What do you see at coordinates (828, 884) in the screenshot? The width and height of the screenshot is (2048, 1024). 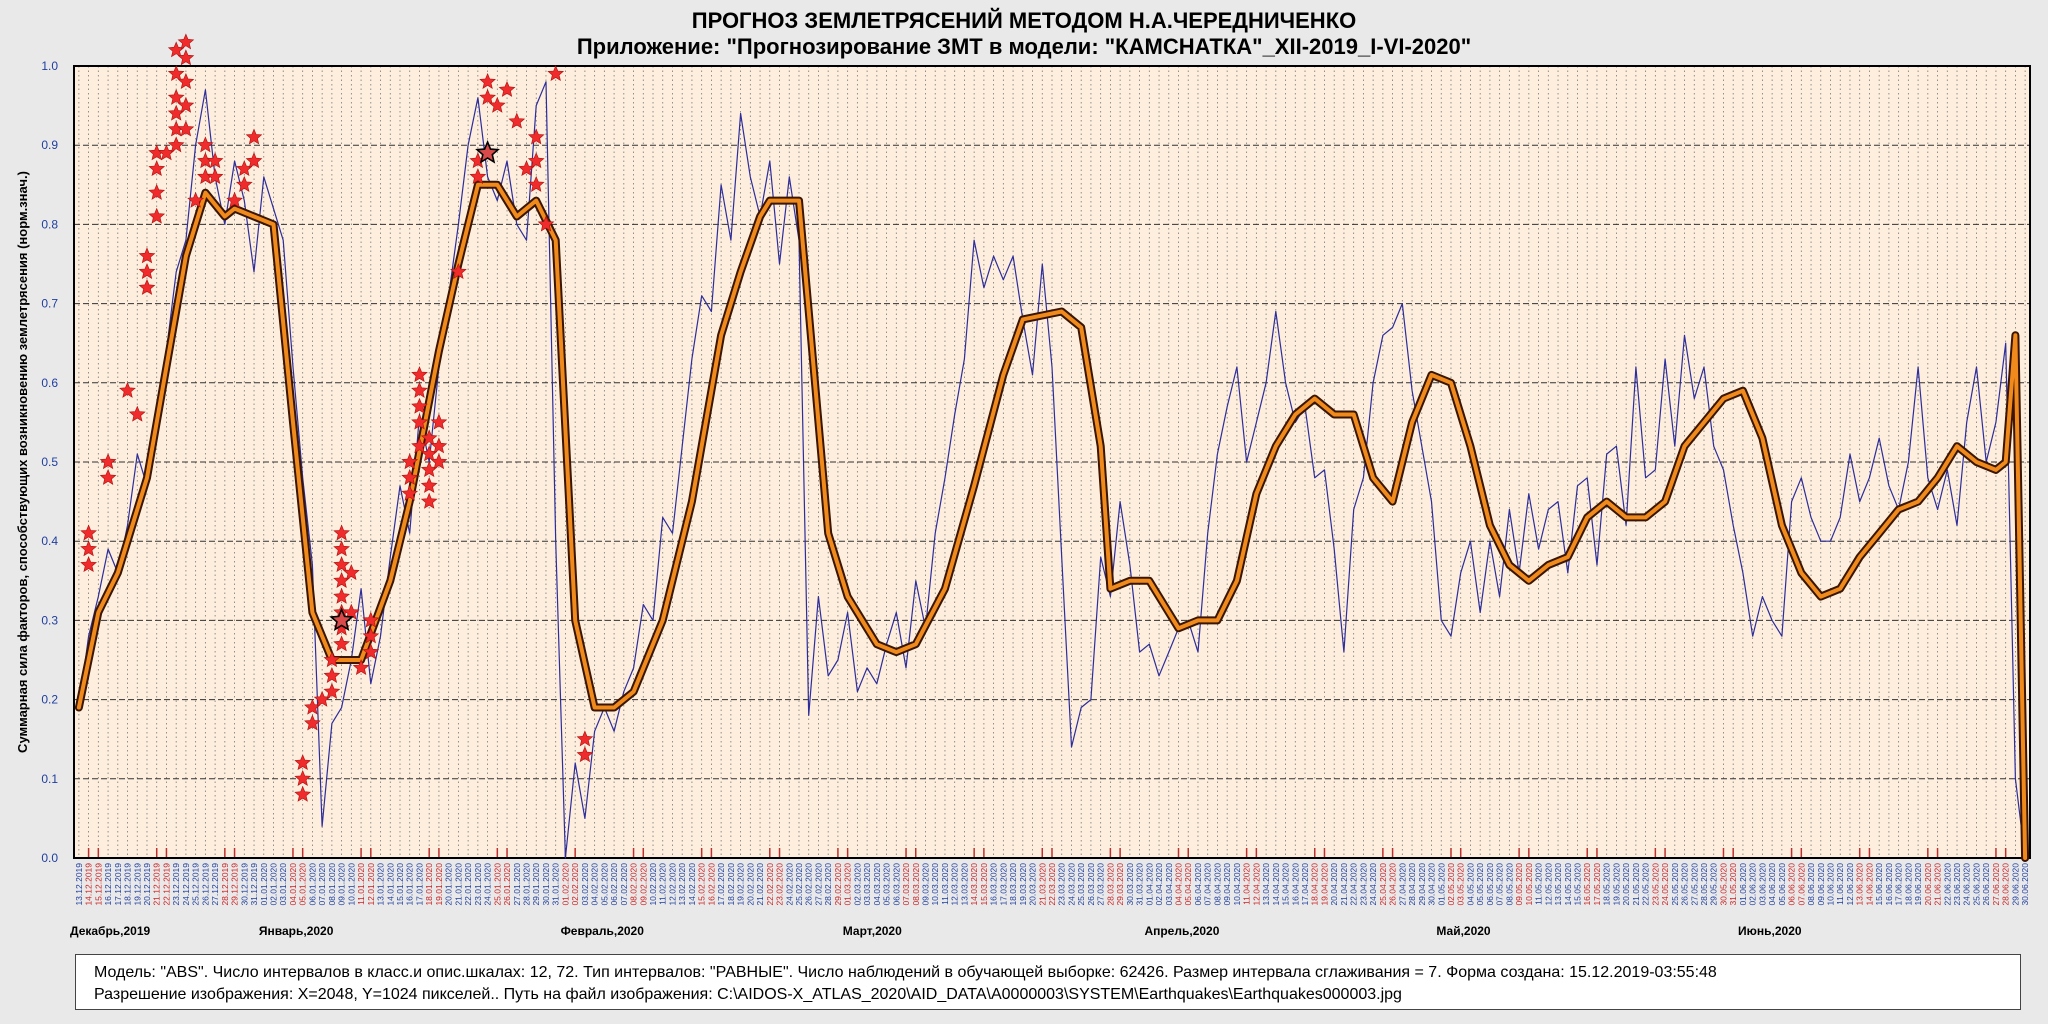 I see `x-tick-label: 28.02.2020` at bounding box center [828, 884].